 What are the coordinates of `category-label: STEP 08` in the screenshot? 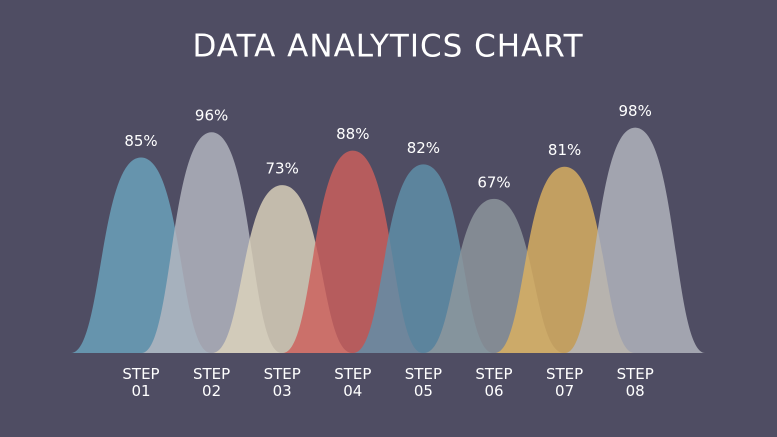 It's located at (635, 382).